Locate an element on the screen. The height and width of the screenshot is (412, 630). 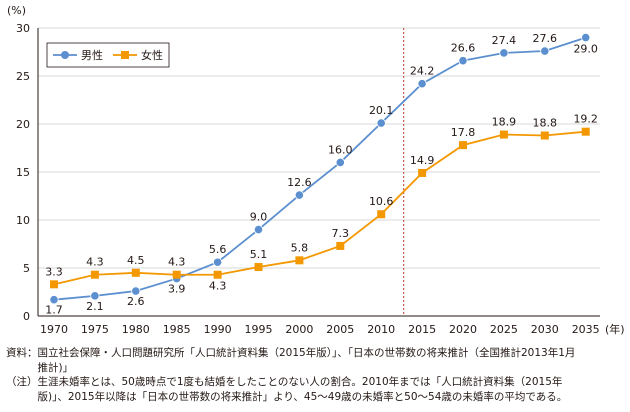
legend-male-label: 男性 is located at coordinates (92, 55).